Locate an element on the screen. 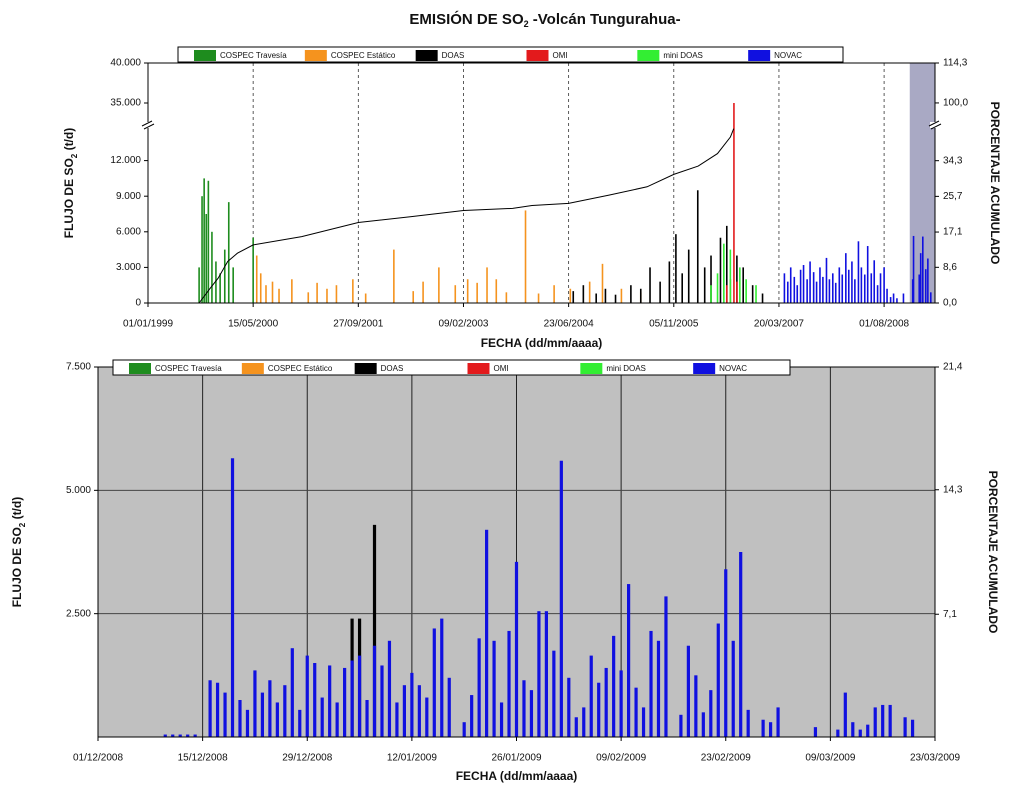 This screenshot has height=789, width=1016. y2-tick-label: 7,1 is located at coordinates (950, 614).